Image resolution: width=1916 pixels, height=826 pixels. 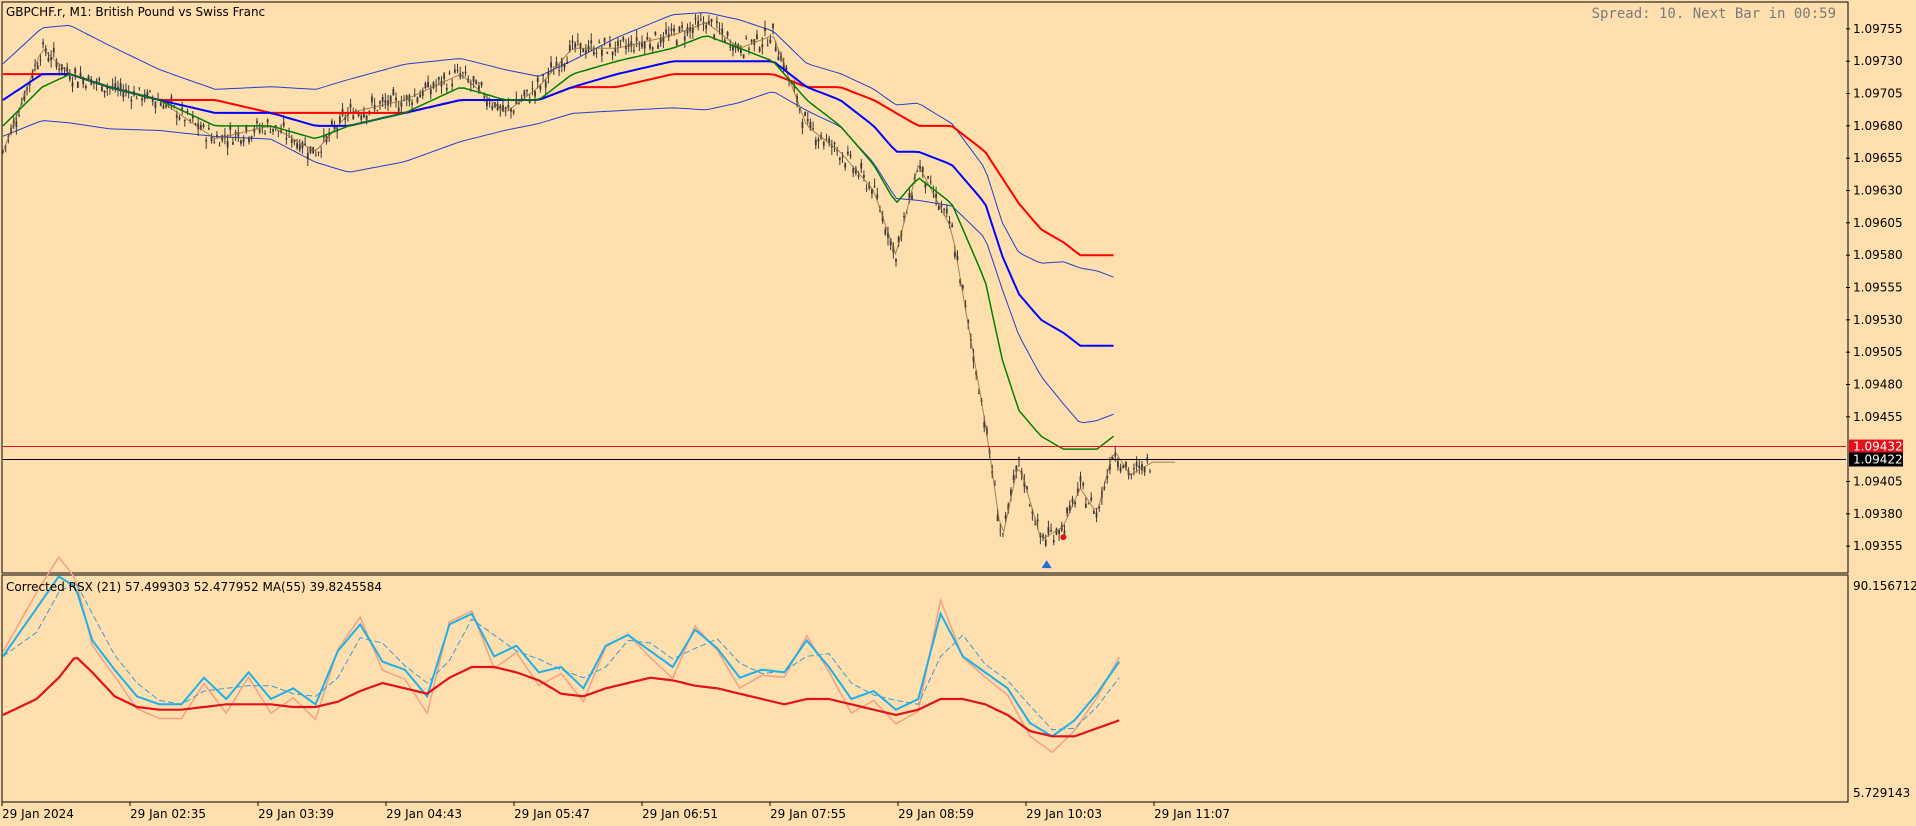 What do you see at coordinates (1878, 126) in the screenshot?
I see `y-tick-label: 1.09680` at bounding box center [1878, 126].